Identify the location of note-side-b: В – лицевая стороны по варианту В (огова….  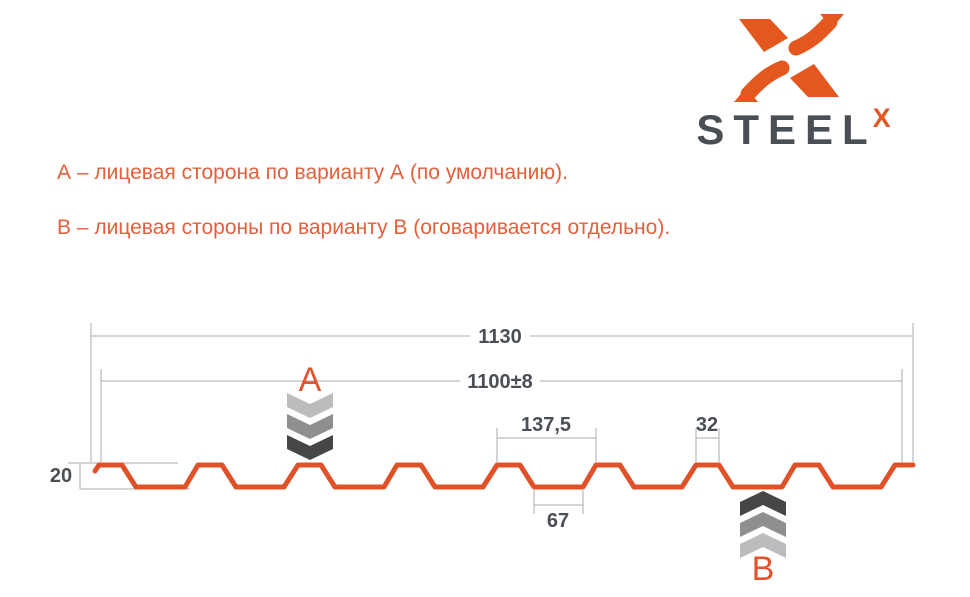
(364, 227).